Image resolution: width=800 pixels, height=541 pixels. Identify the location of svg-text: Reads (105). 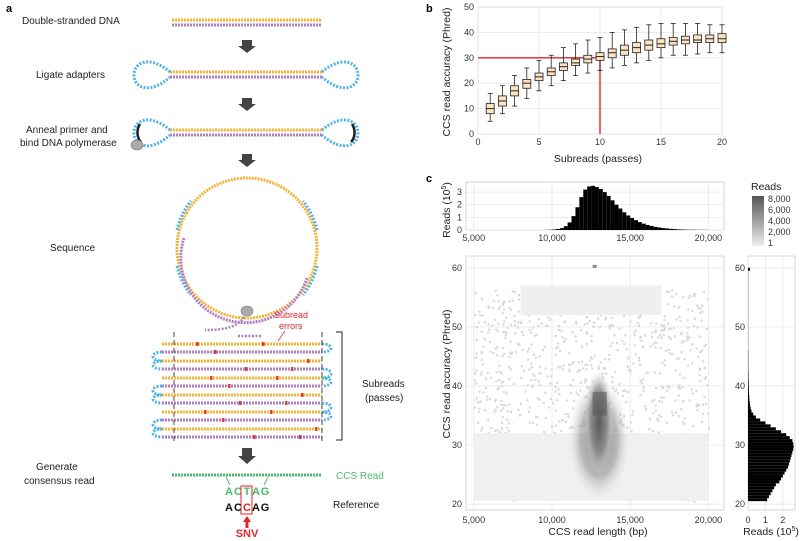
(771, 532).